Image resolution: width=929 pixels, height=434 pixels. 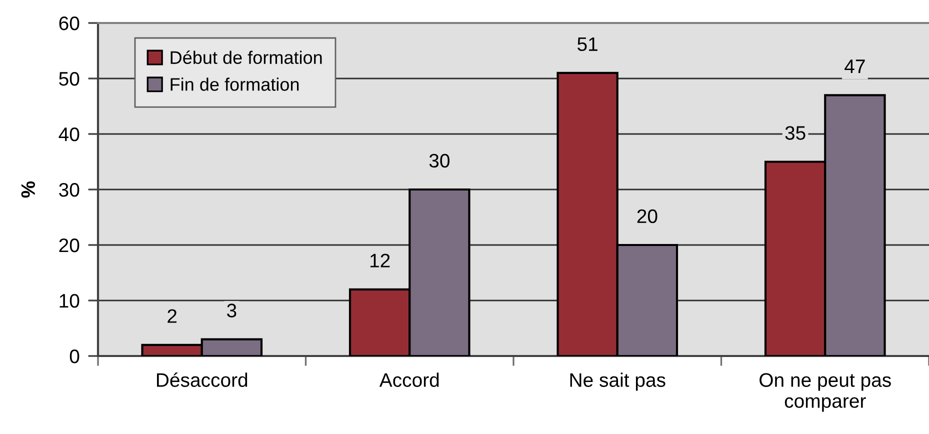 I want to click on data-label: 35, so click(x=795, y=133).